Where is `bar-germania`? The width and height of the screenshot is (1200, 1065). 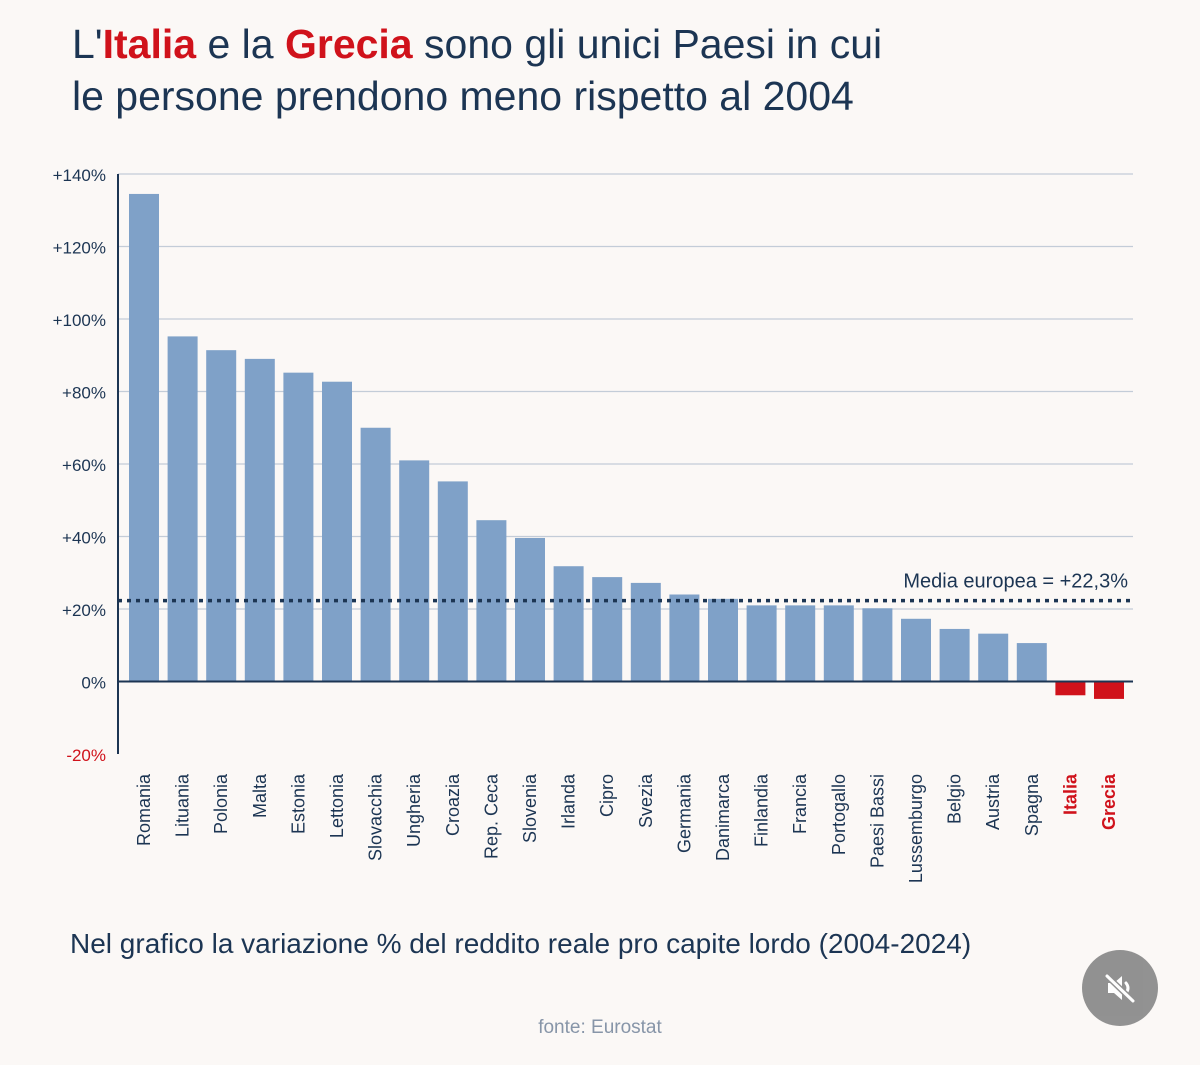
bar-germania is located at coordinates (684, 638).